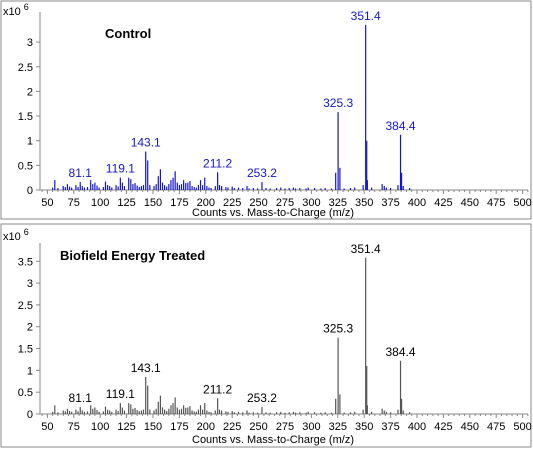  What do you see at coordinates (496, 203) in the screenshot?
I see `control-x-tick-label: 475` at bounding box center [496, 203].